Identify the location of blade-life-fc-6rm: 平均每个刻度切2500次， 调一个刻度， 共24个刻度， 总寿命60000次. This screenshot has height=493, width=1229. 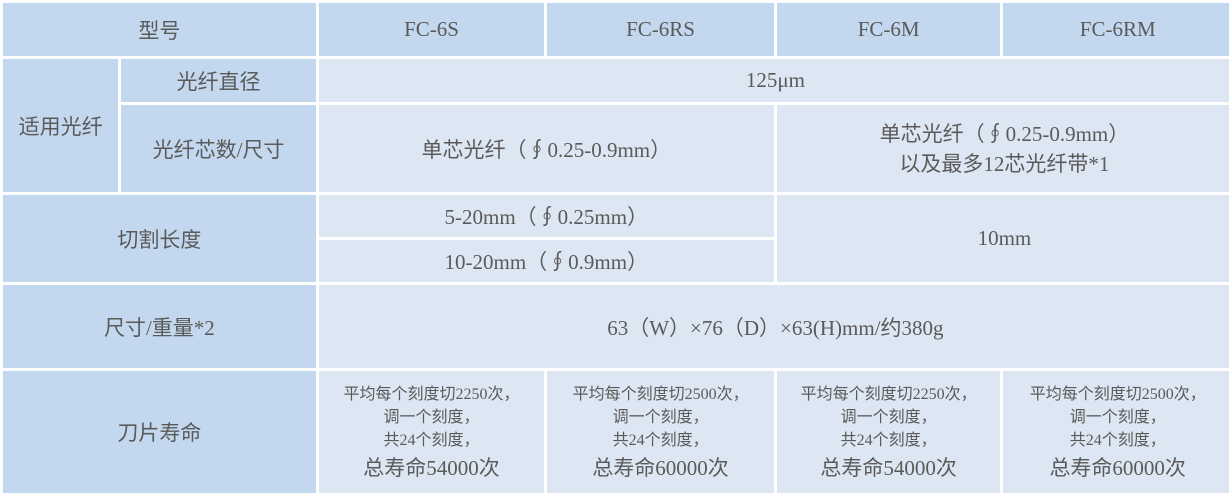
(1116, 432).